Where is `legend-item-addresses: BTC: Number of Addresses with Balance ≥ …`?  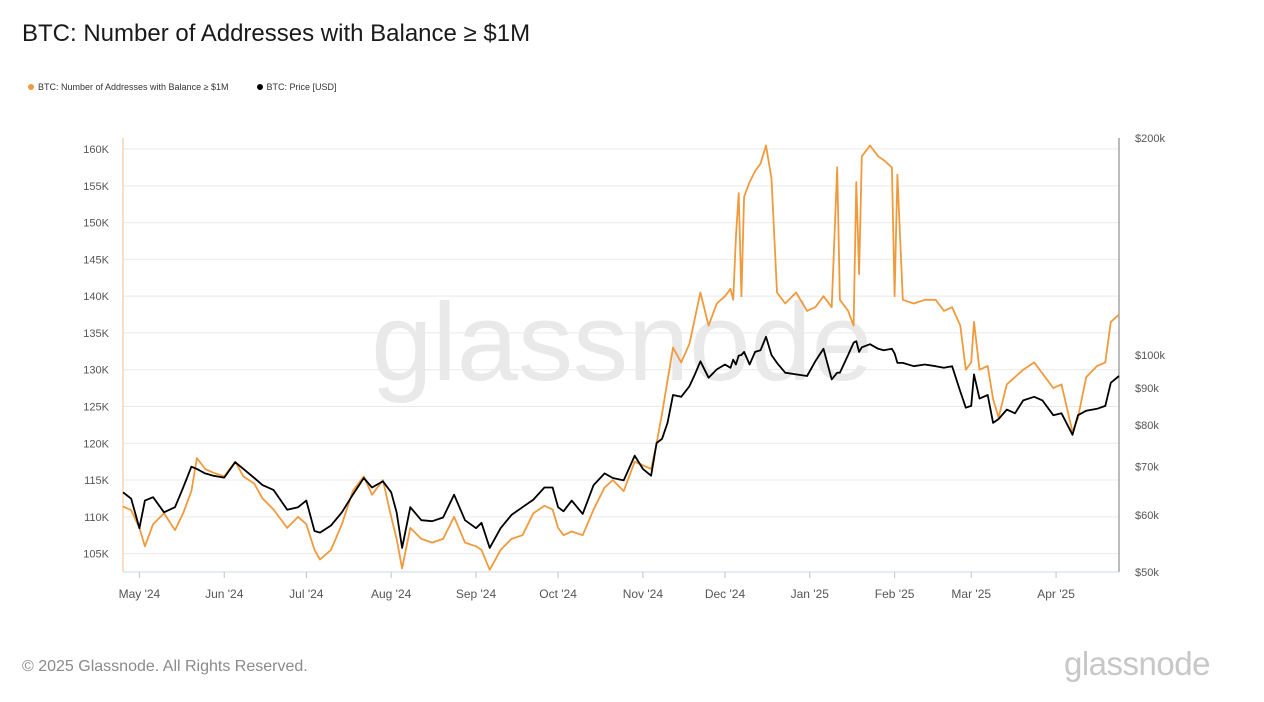
legend-item-addresses: BTC: Number of Addresses with Balance ≥ … is located at coordinates (128, 87).